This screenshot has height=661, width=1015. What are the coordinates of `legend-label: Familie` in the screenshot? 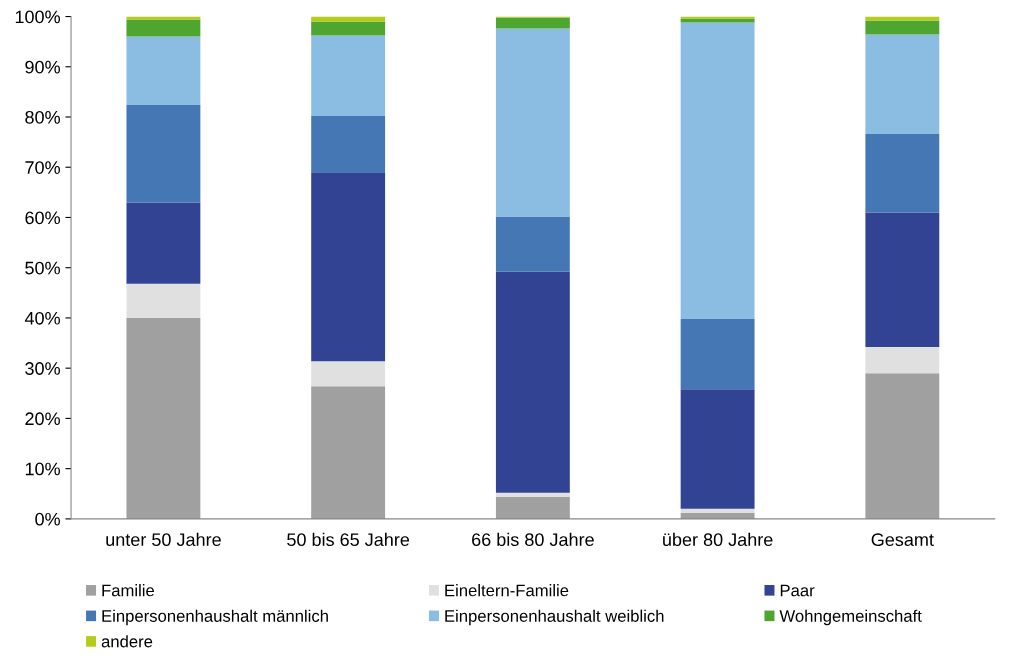 It's located at (128, 590).